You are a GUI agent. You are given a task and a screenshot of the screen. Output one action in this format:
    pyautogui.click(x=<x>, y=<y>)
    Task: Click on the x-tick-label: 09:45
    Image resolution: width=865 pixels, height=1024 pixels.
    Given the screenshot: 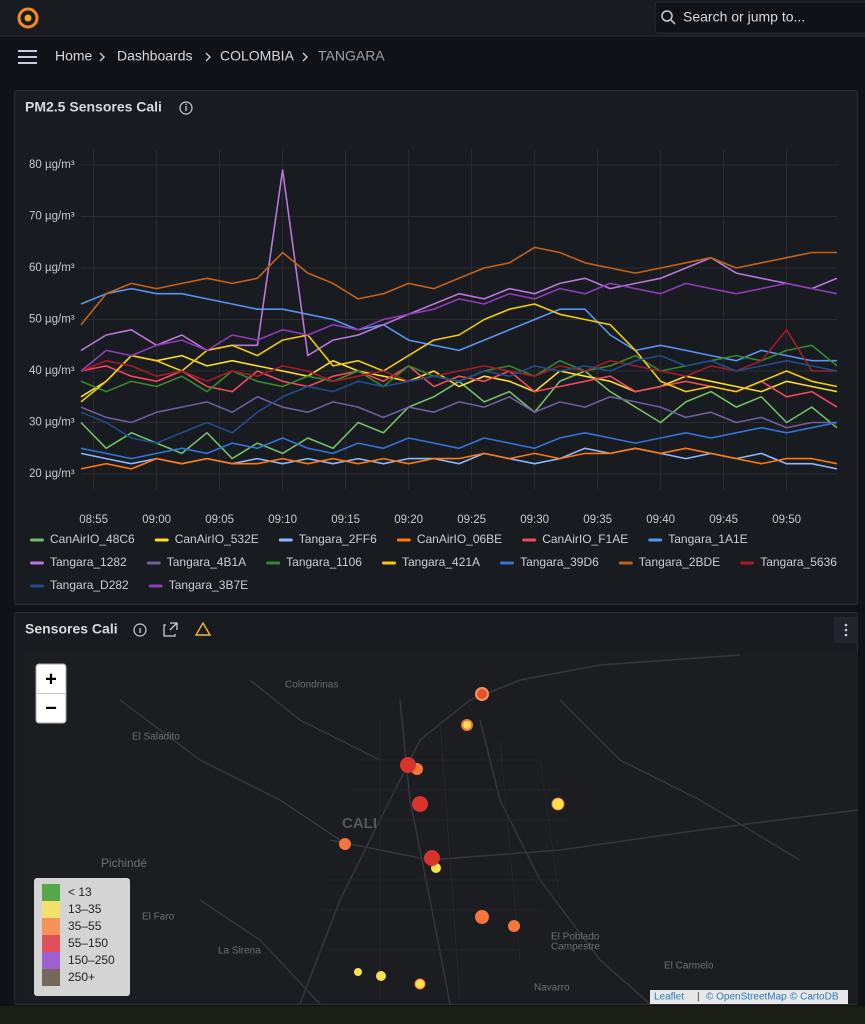 What is the action you would take?
    pyautogui.click(x=723, y=520)
    